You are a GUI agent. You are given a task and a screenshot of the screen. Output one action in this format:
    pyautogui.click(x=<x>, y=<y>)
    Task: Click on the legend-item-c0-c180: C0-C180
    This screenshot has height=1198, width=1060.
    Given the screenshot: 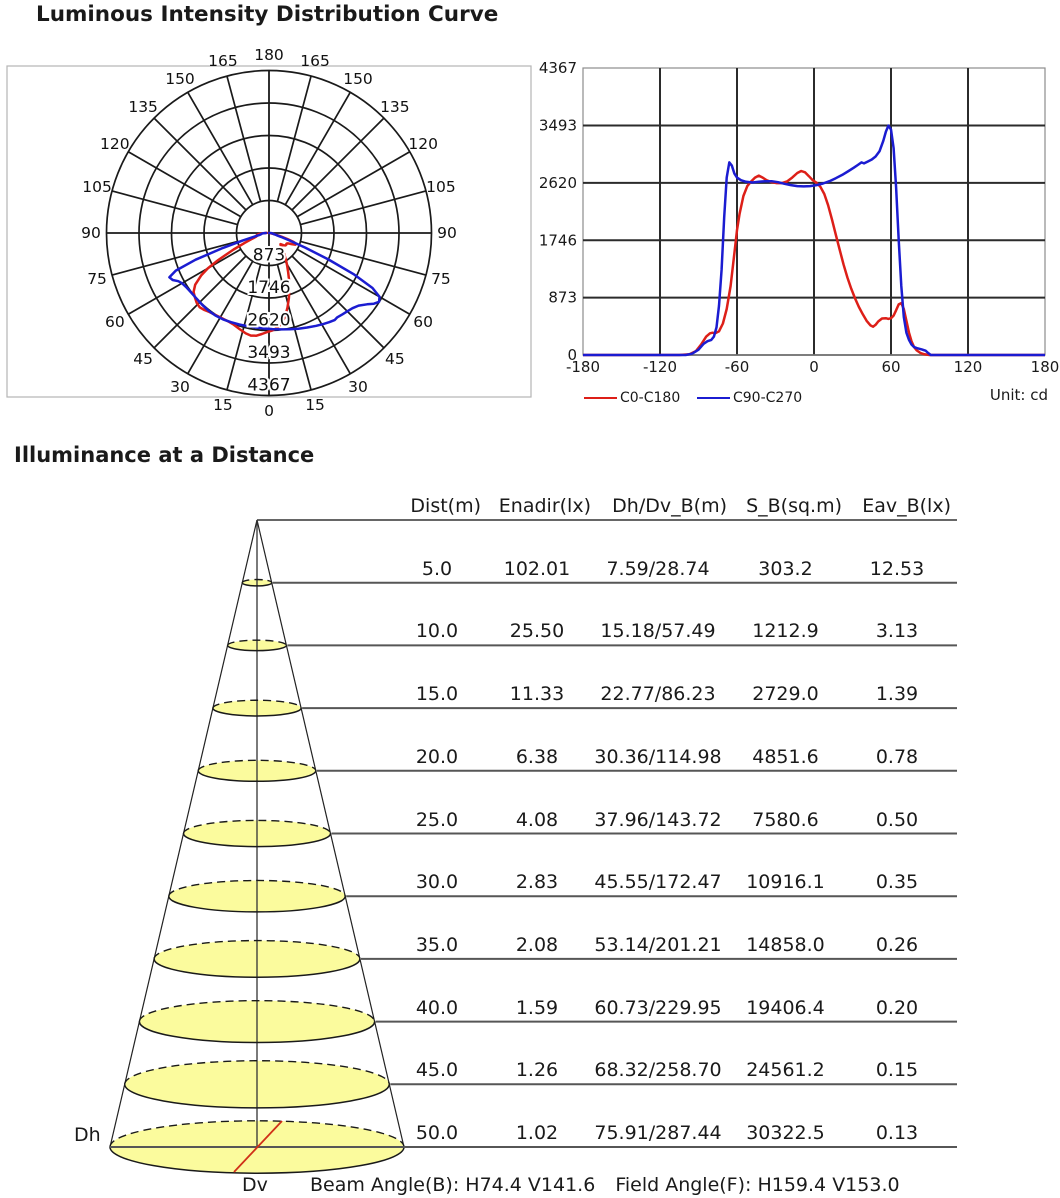 What is the action you would take?
    pyautogui.click(x=632, y=398)
    